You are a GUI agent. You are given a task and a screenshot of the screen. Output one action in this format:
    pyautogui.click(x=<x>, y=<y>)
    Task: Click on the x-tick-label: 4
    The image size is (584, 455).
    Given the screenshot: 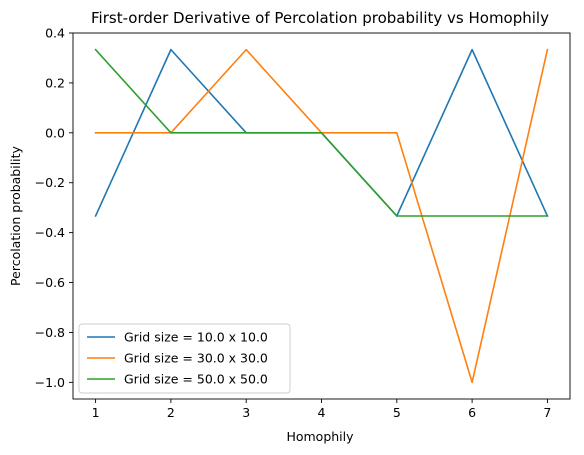 What is the action you would take?
    pyautogui.click(x=322, y=412)
    